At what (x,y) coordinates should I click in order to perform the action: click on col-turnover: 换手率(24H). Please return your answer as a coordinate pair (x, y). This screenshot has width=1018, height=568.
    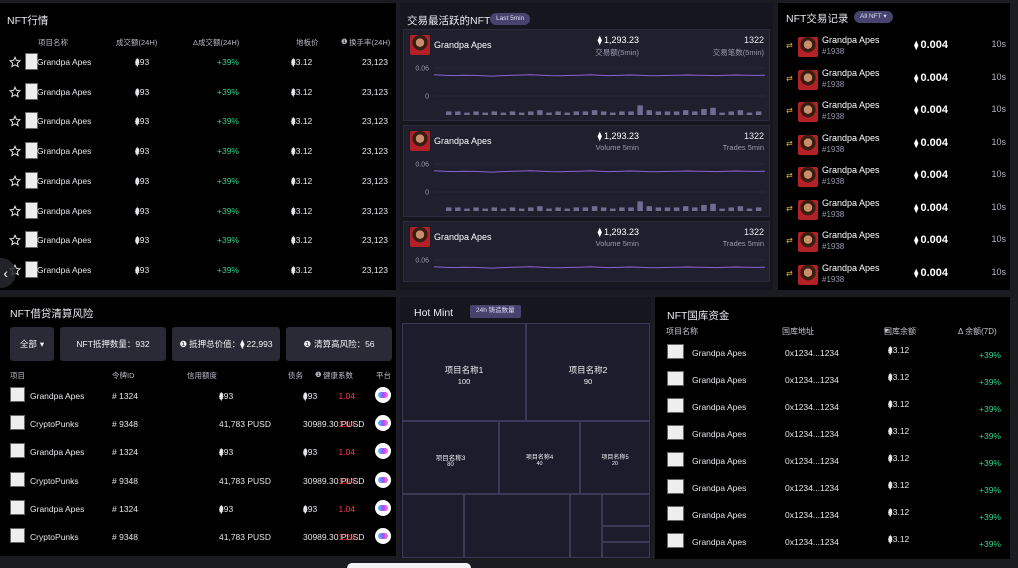
    Looking at the image, I should click on (370, 42).